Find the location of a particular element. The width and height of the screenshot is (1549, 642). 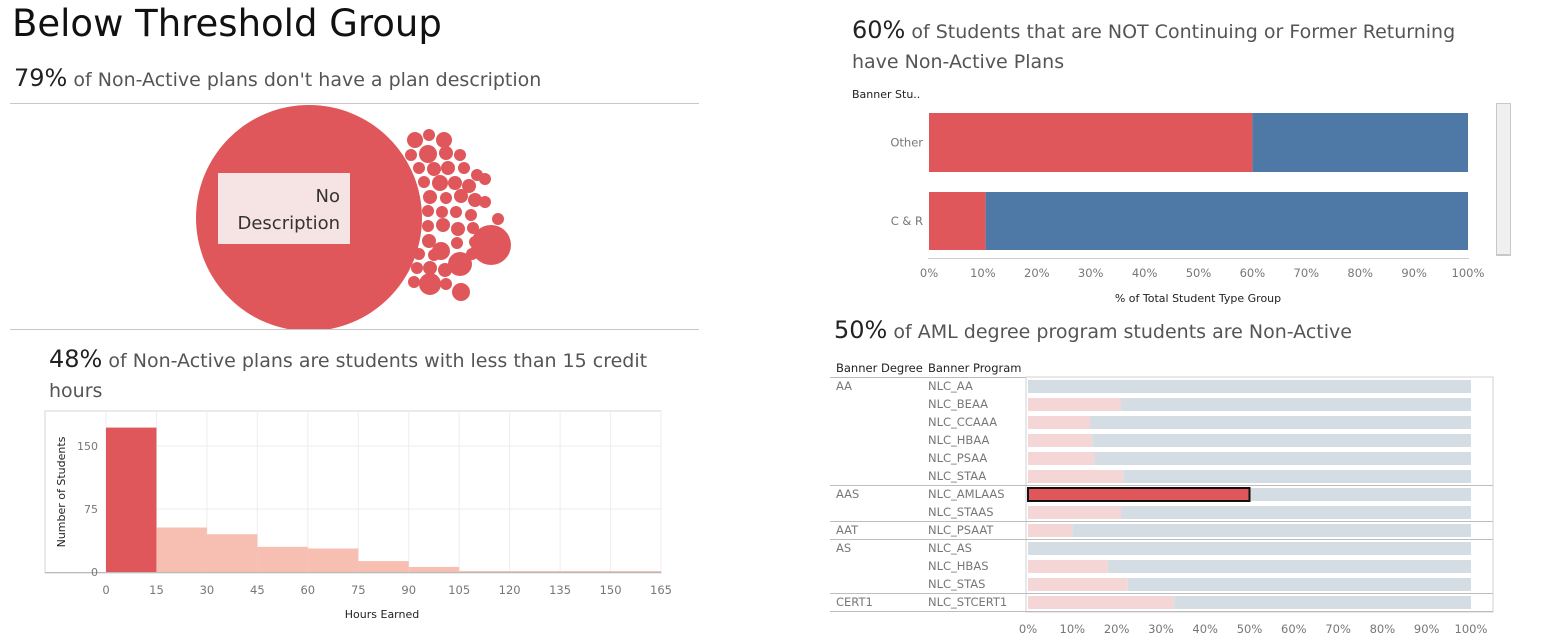

student-xtick-label: 10% is located at coordinates (983, 273).